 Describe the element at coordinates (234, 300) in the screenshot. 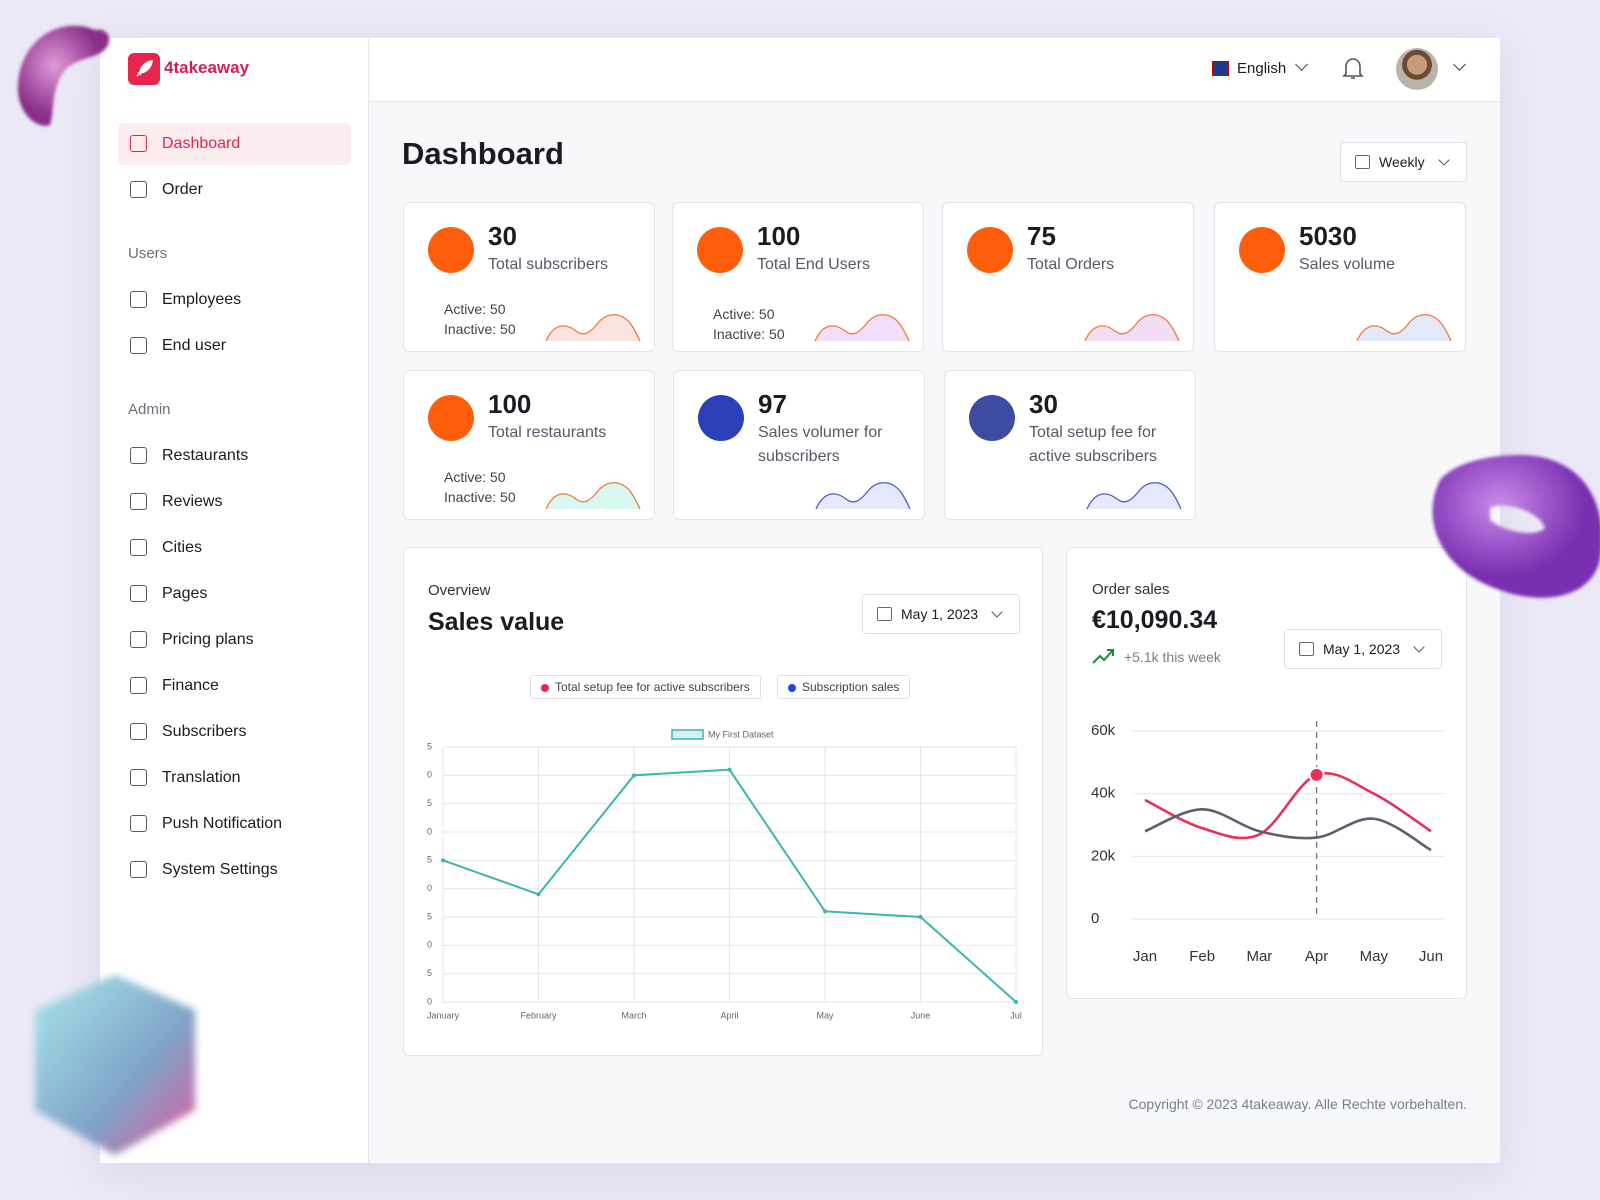

I see `nav-item: Employees` at that location.